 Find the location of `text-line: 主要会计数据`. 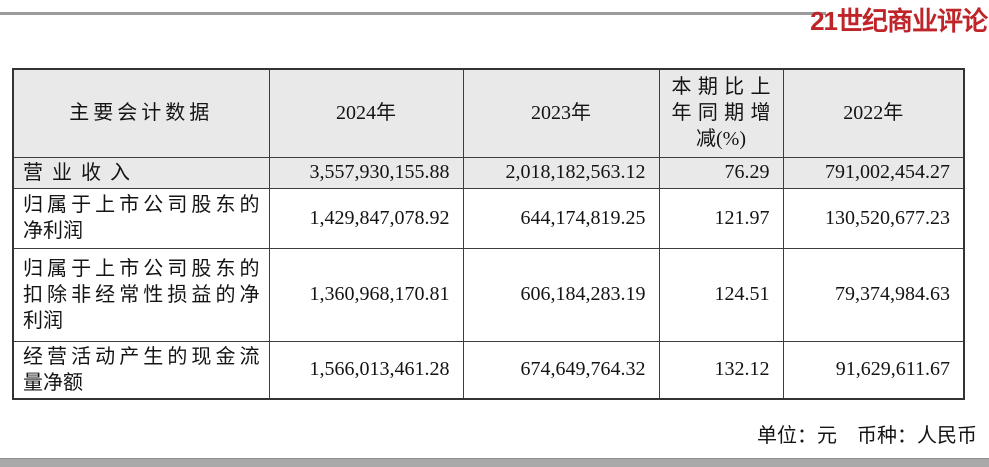

text-line: 主要会计数据 is located at coordinates (141, 113).